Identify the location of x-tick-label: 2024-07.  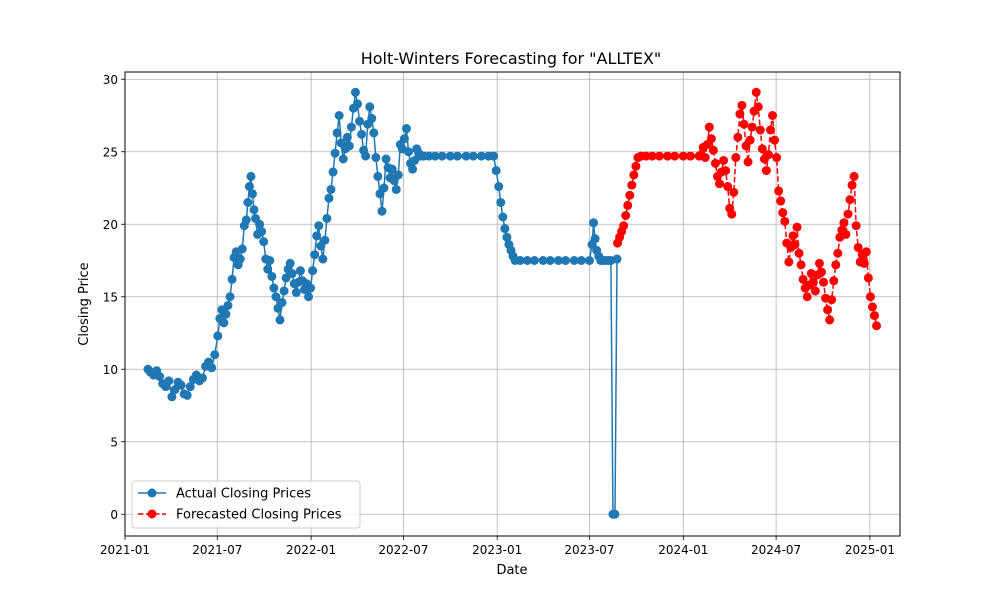
(776, 550).